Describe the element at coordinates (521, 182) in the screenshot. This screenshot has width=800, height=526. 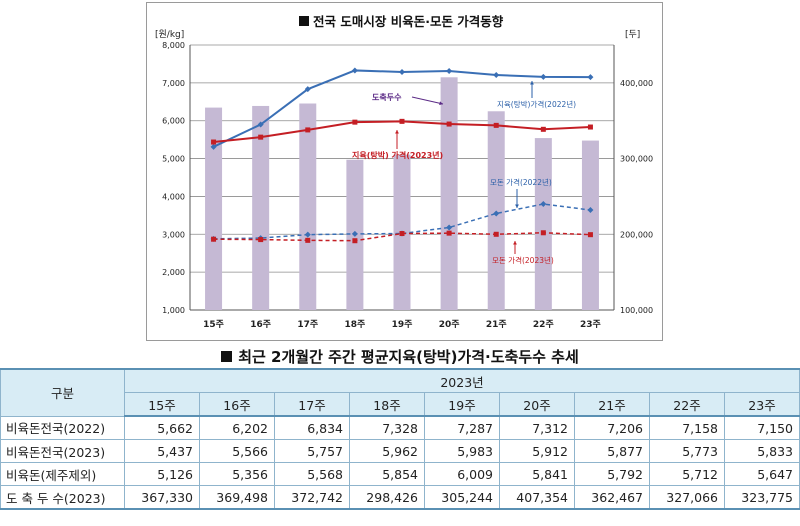
I see `annotation-label: 모돈 가격(2022년)` at that location.